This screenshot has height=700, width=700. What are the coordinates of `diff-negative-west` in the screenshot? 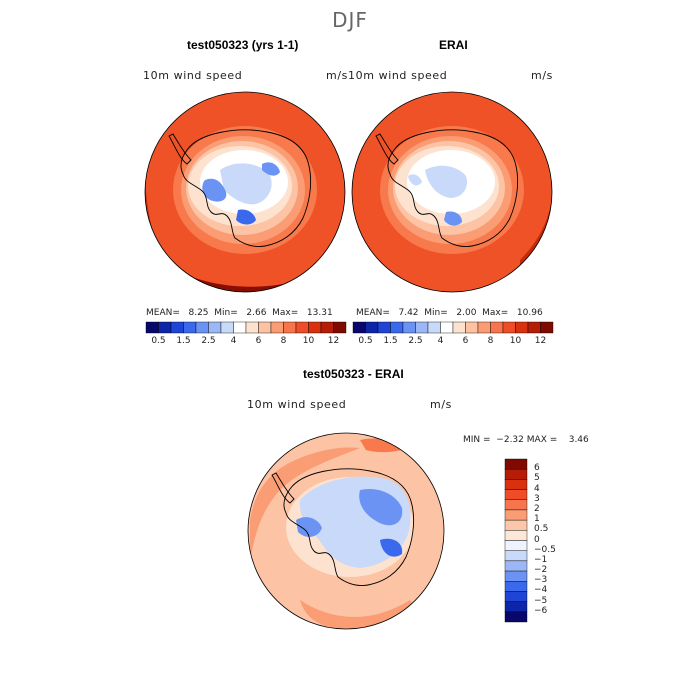 It's located at (309, 527).